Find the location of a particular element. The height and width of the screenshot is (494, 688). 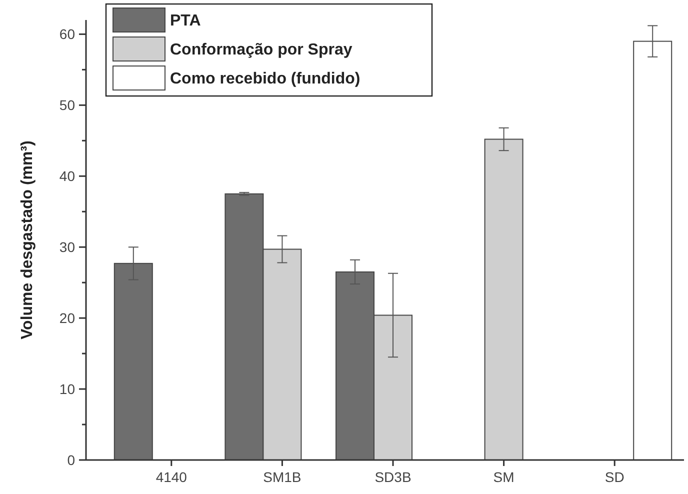

y-tick-label: 30 is located at coordinates (67, 246).